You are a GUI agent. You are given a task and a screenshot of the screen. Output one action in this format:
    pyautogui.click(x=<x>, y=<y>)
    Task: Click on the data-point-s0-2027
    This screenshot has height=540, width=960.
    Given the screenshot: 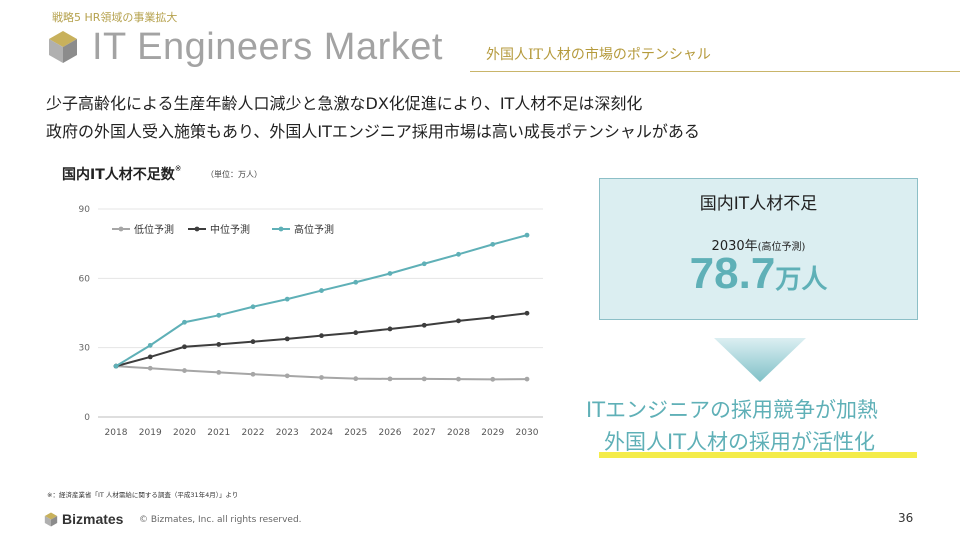 What is the action you would take?
    pyautogui.click(x=424, y=379)
    